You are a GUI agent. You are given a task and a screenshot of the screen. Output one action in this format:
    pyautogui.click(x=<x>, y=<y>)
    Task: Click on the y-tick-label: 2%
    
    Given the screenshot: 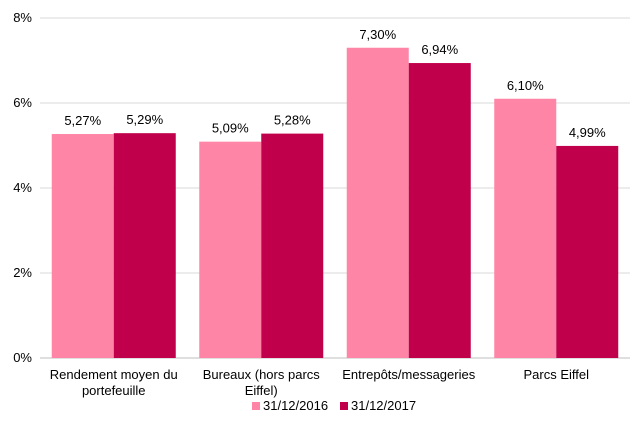 What is the action you would take?
    pyautogui.click(x=22, y=272)
    